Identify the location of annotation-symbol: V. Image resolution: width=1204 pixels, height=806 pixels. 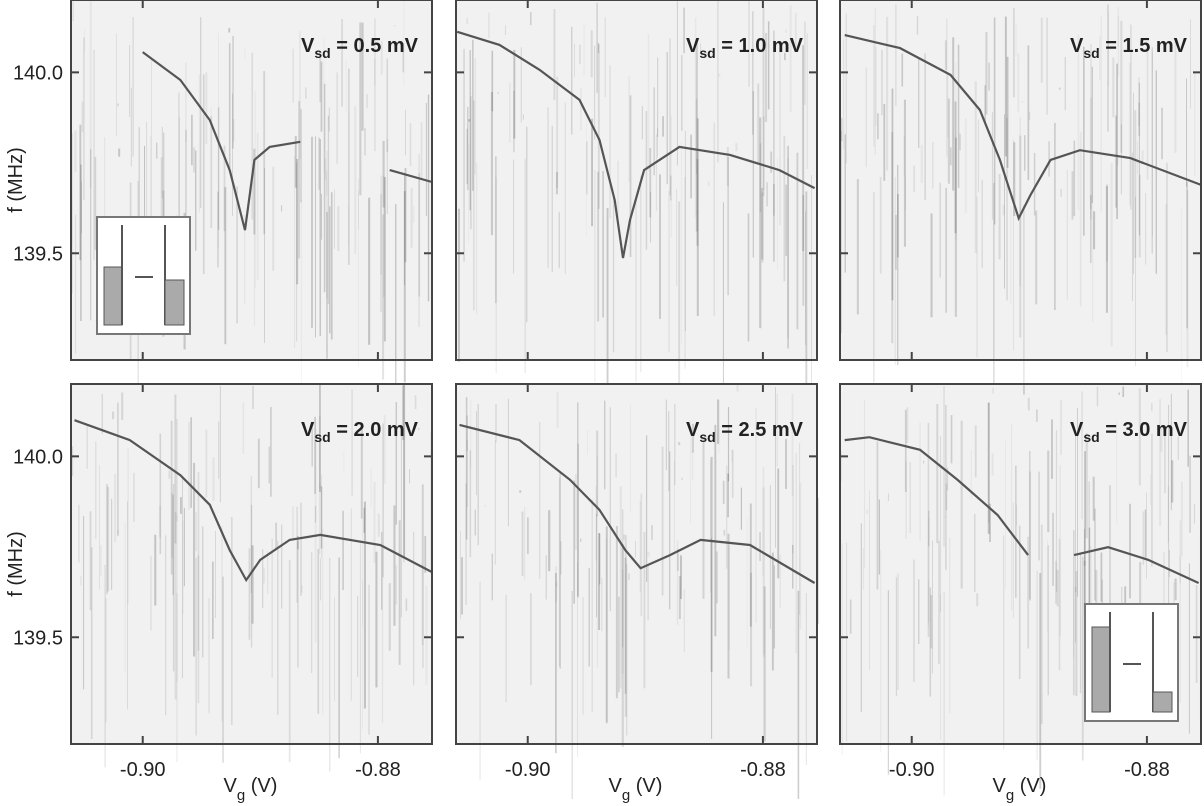
(308, 430).